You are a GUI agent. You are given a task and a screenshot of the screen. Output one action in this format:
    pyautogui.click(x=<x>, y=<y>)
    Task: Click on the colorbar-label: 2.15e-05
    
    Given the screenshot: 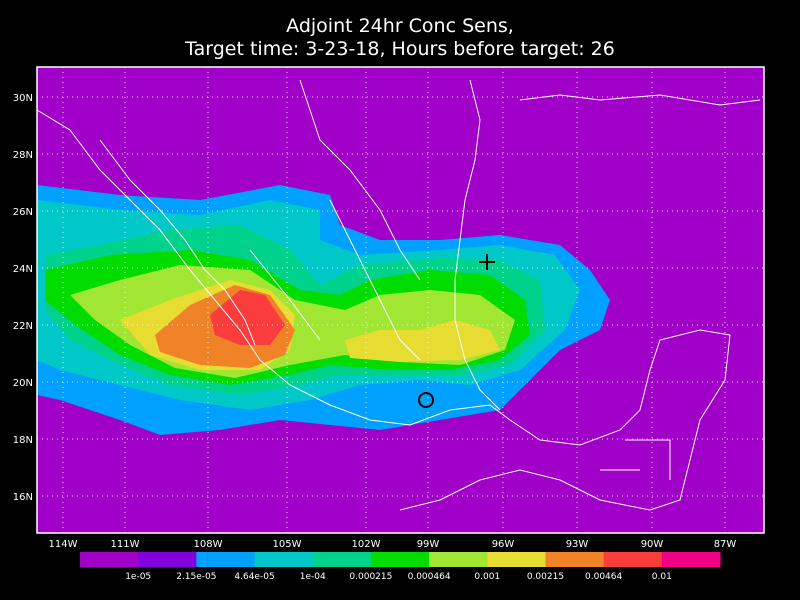 What is the action you would take?
    pyautogui.click(x=196, y=577)
    